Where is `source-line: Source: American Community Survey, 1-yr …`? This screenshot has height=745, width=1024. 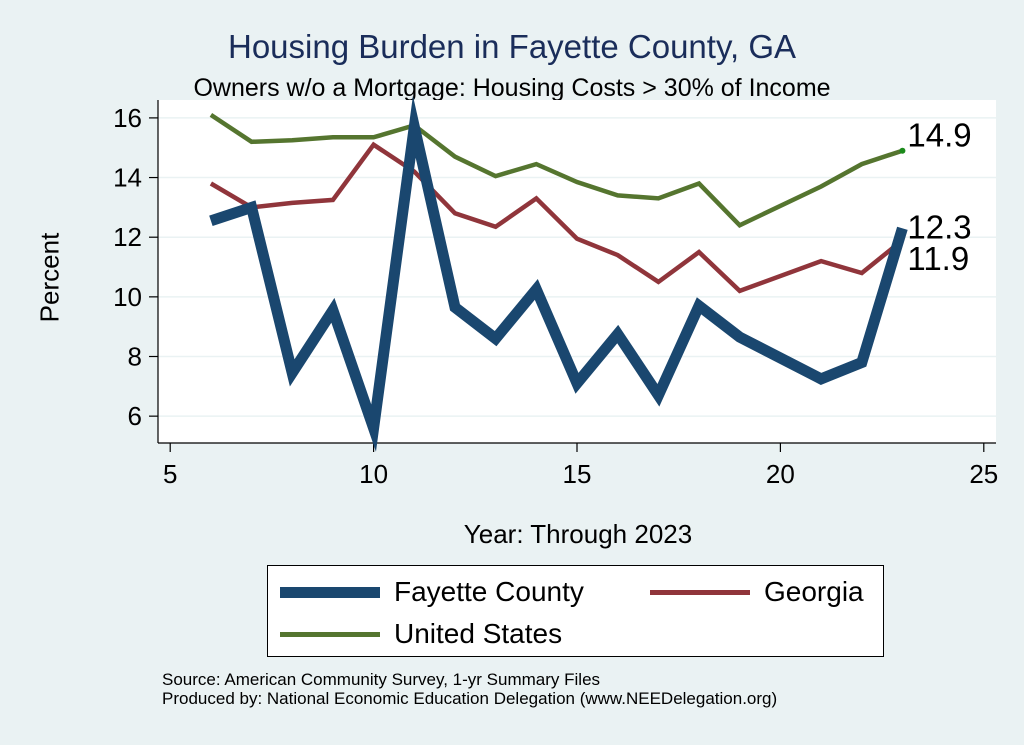
source-line: Source: American Community Survey, 1-yr … is located at coordinates (381, 679).